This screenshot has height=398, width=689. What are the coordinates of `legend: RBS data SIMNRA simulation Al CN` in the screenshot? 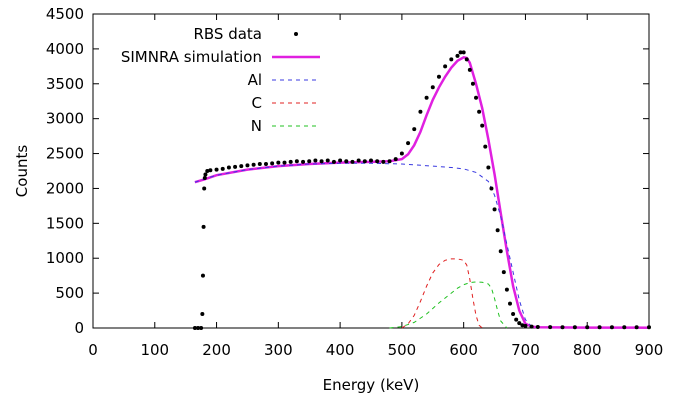 It's located at (220, 80).